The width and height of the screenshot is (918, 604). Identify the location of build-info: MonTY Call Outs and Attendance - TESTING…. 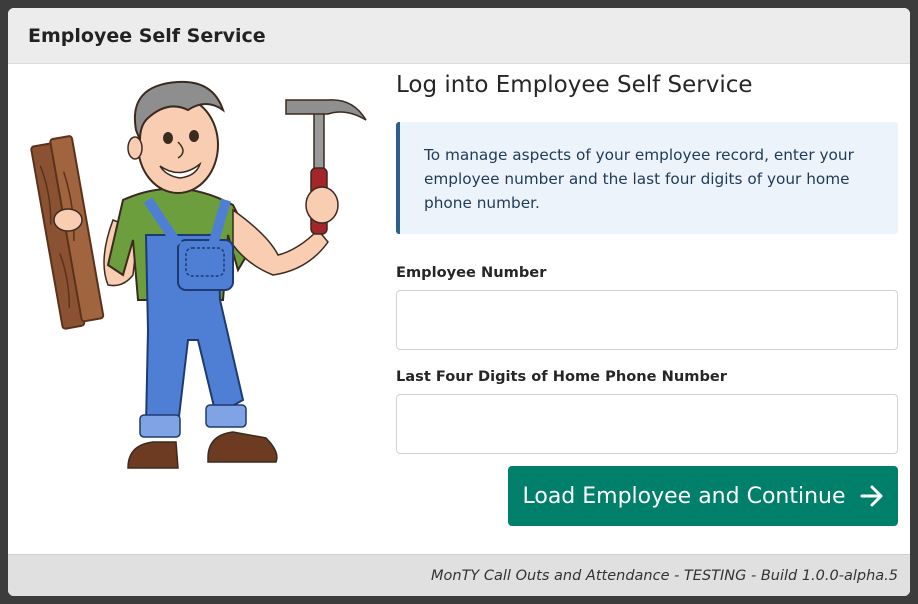
(664, 576).